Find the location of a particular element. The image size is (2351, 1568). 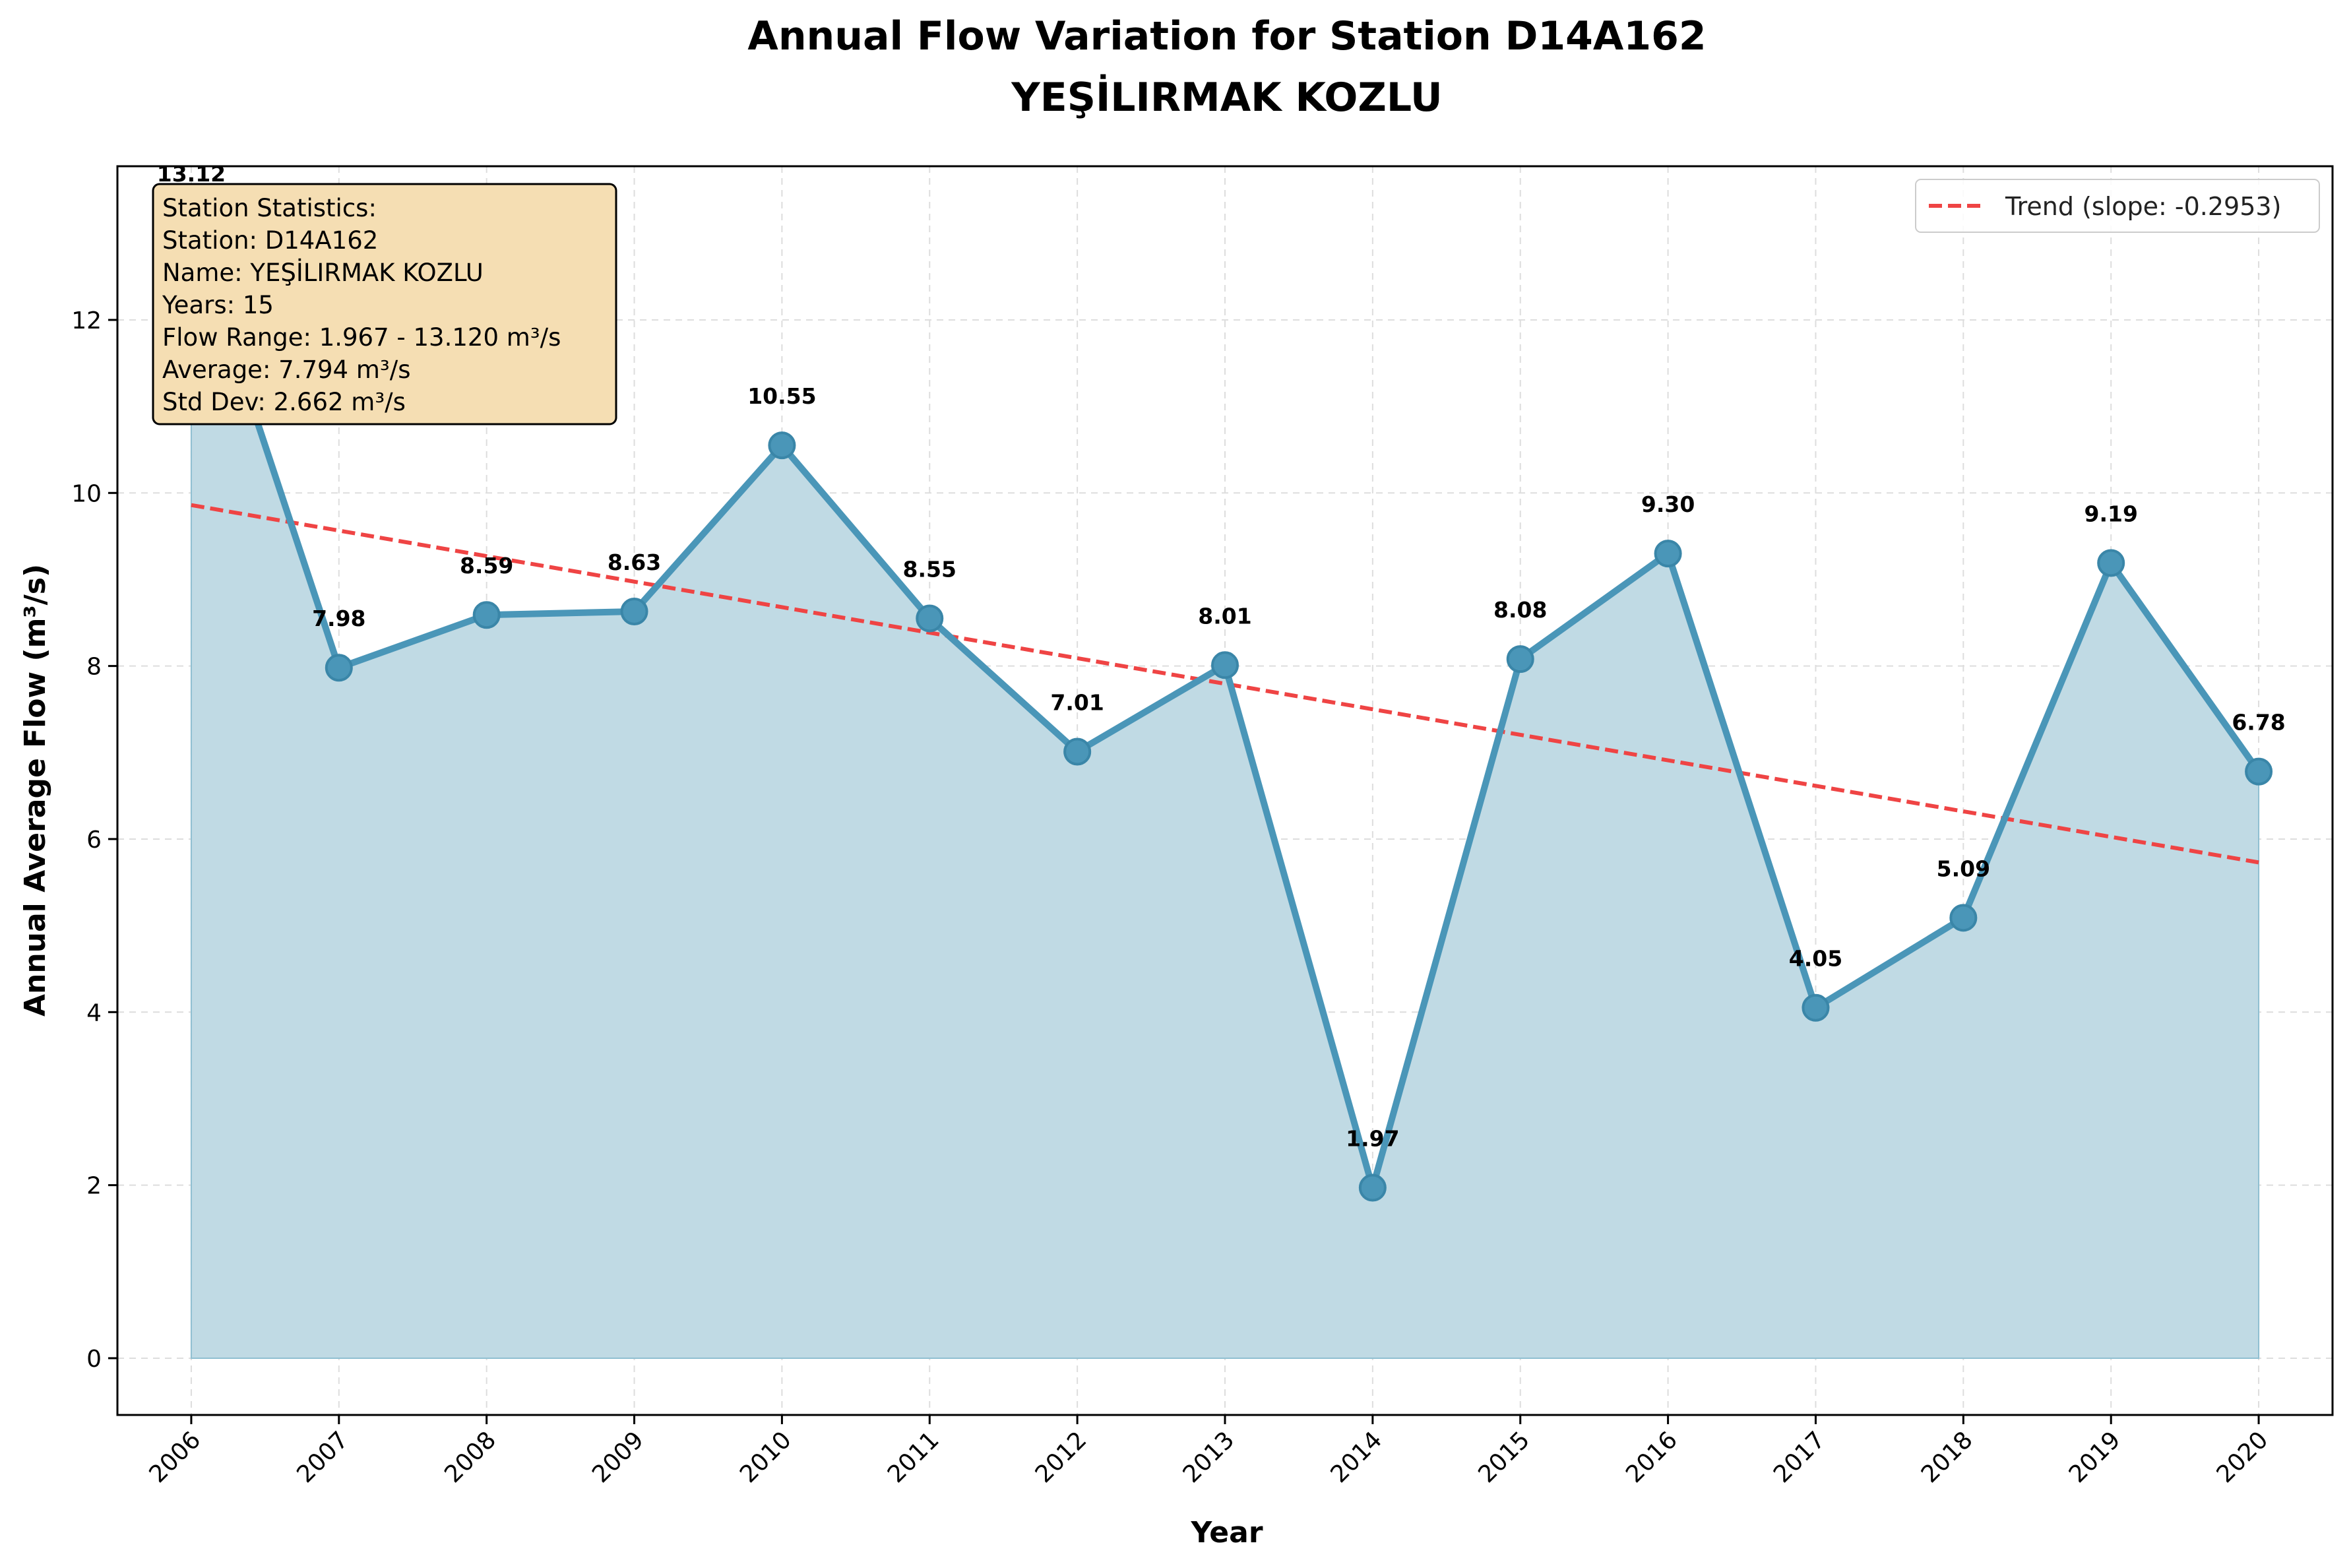

x-axis-label: Year is located at coordinates (1226, 1533).